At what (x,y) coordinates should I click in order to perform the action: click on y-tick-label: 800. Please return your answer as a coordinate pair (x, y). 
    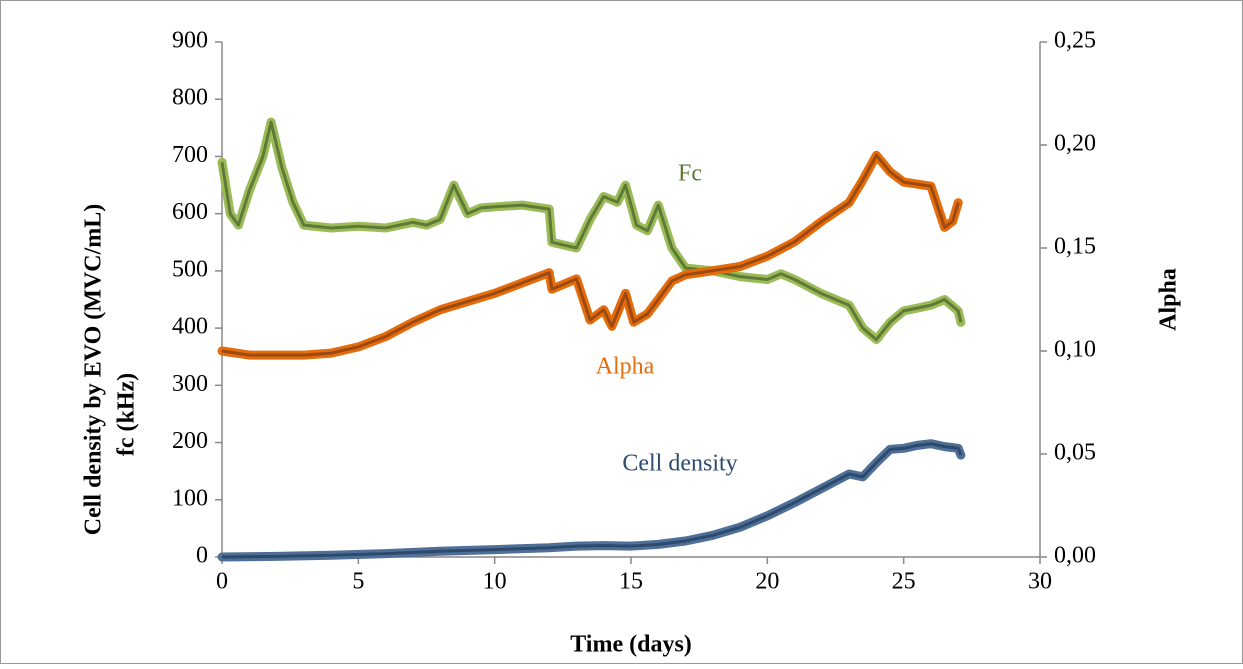
    Looking at the image, I should click on (190, 98).